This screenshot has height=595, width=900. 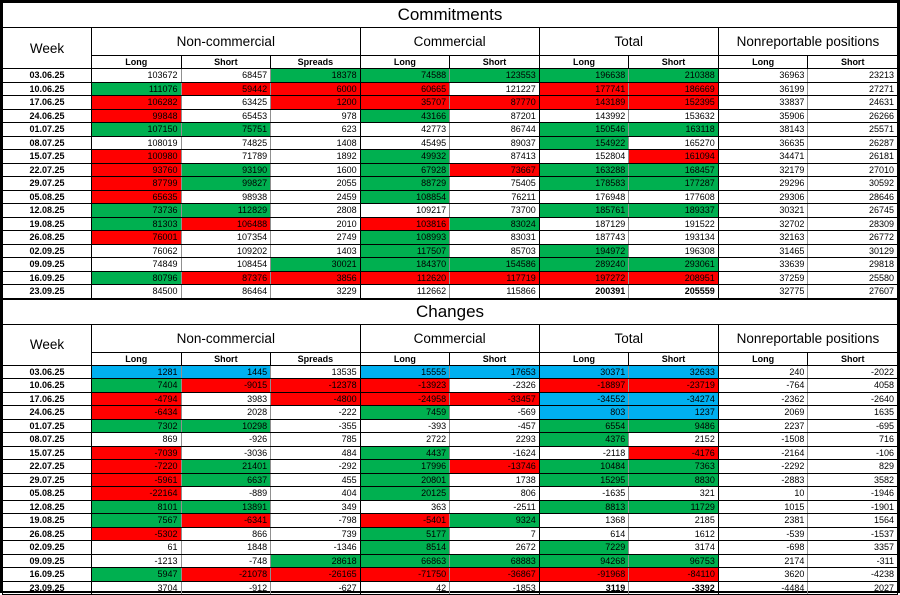 What do you see at coordinates (405, 399) in the screenshot?
I see `value-cell: -24958` at bounding box center [405, 399].